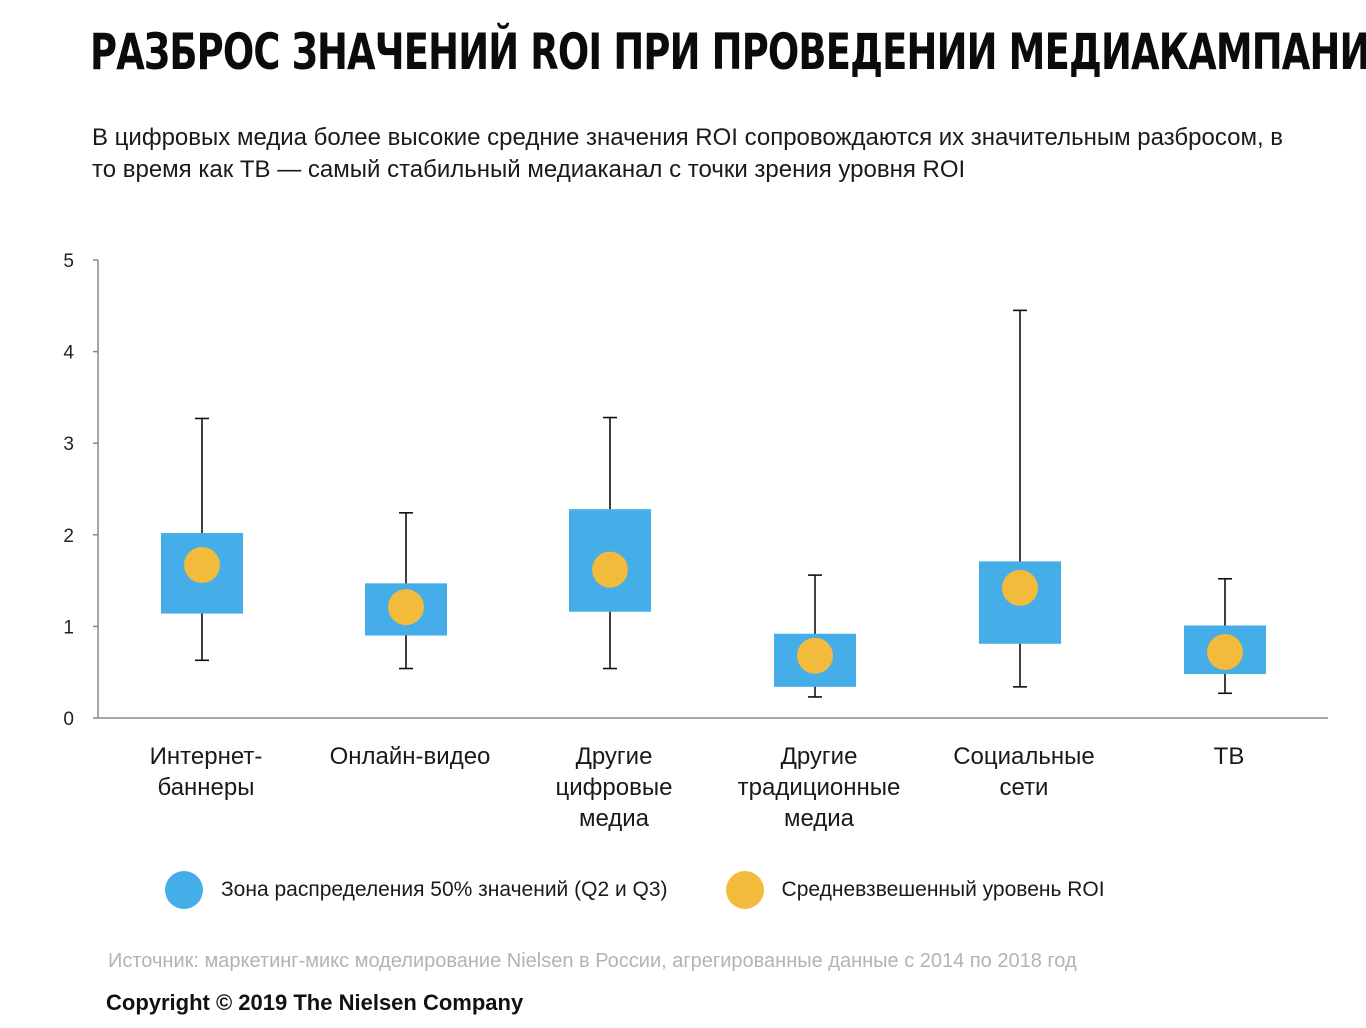 This screenshot has height=1028, width=1366. Describe the element at coordinates (206, 787) in the screenshot. I see `category-label-line: баннеры` at that location.